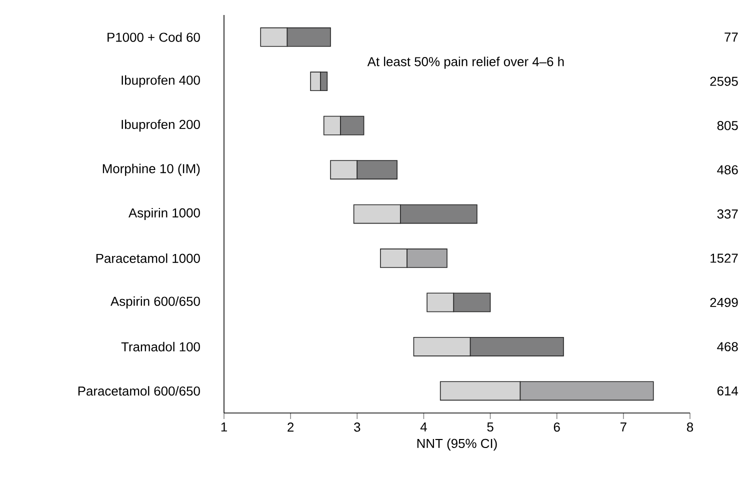 The height and width of the screenshot is (478, 745). I want to click on x-tick-label: 6, so click(557, 427).